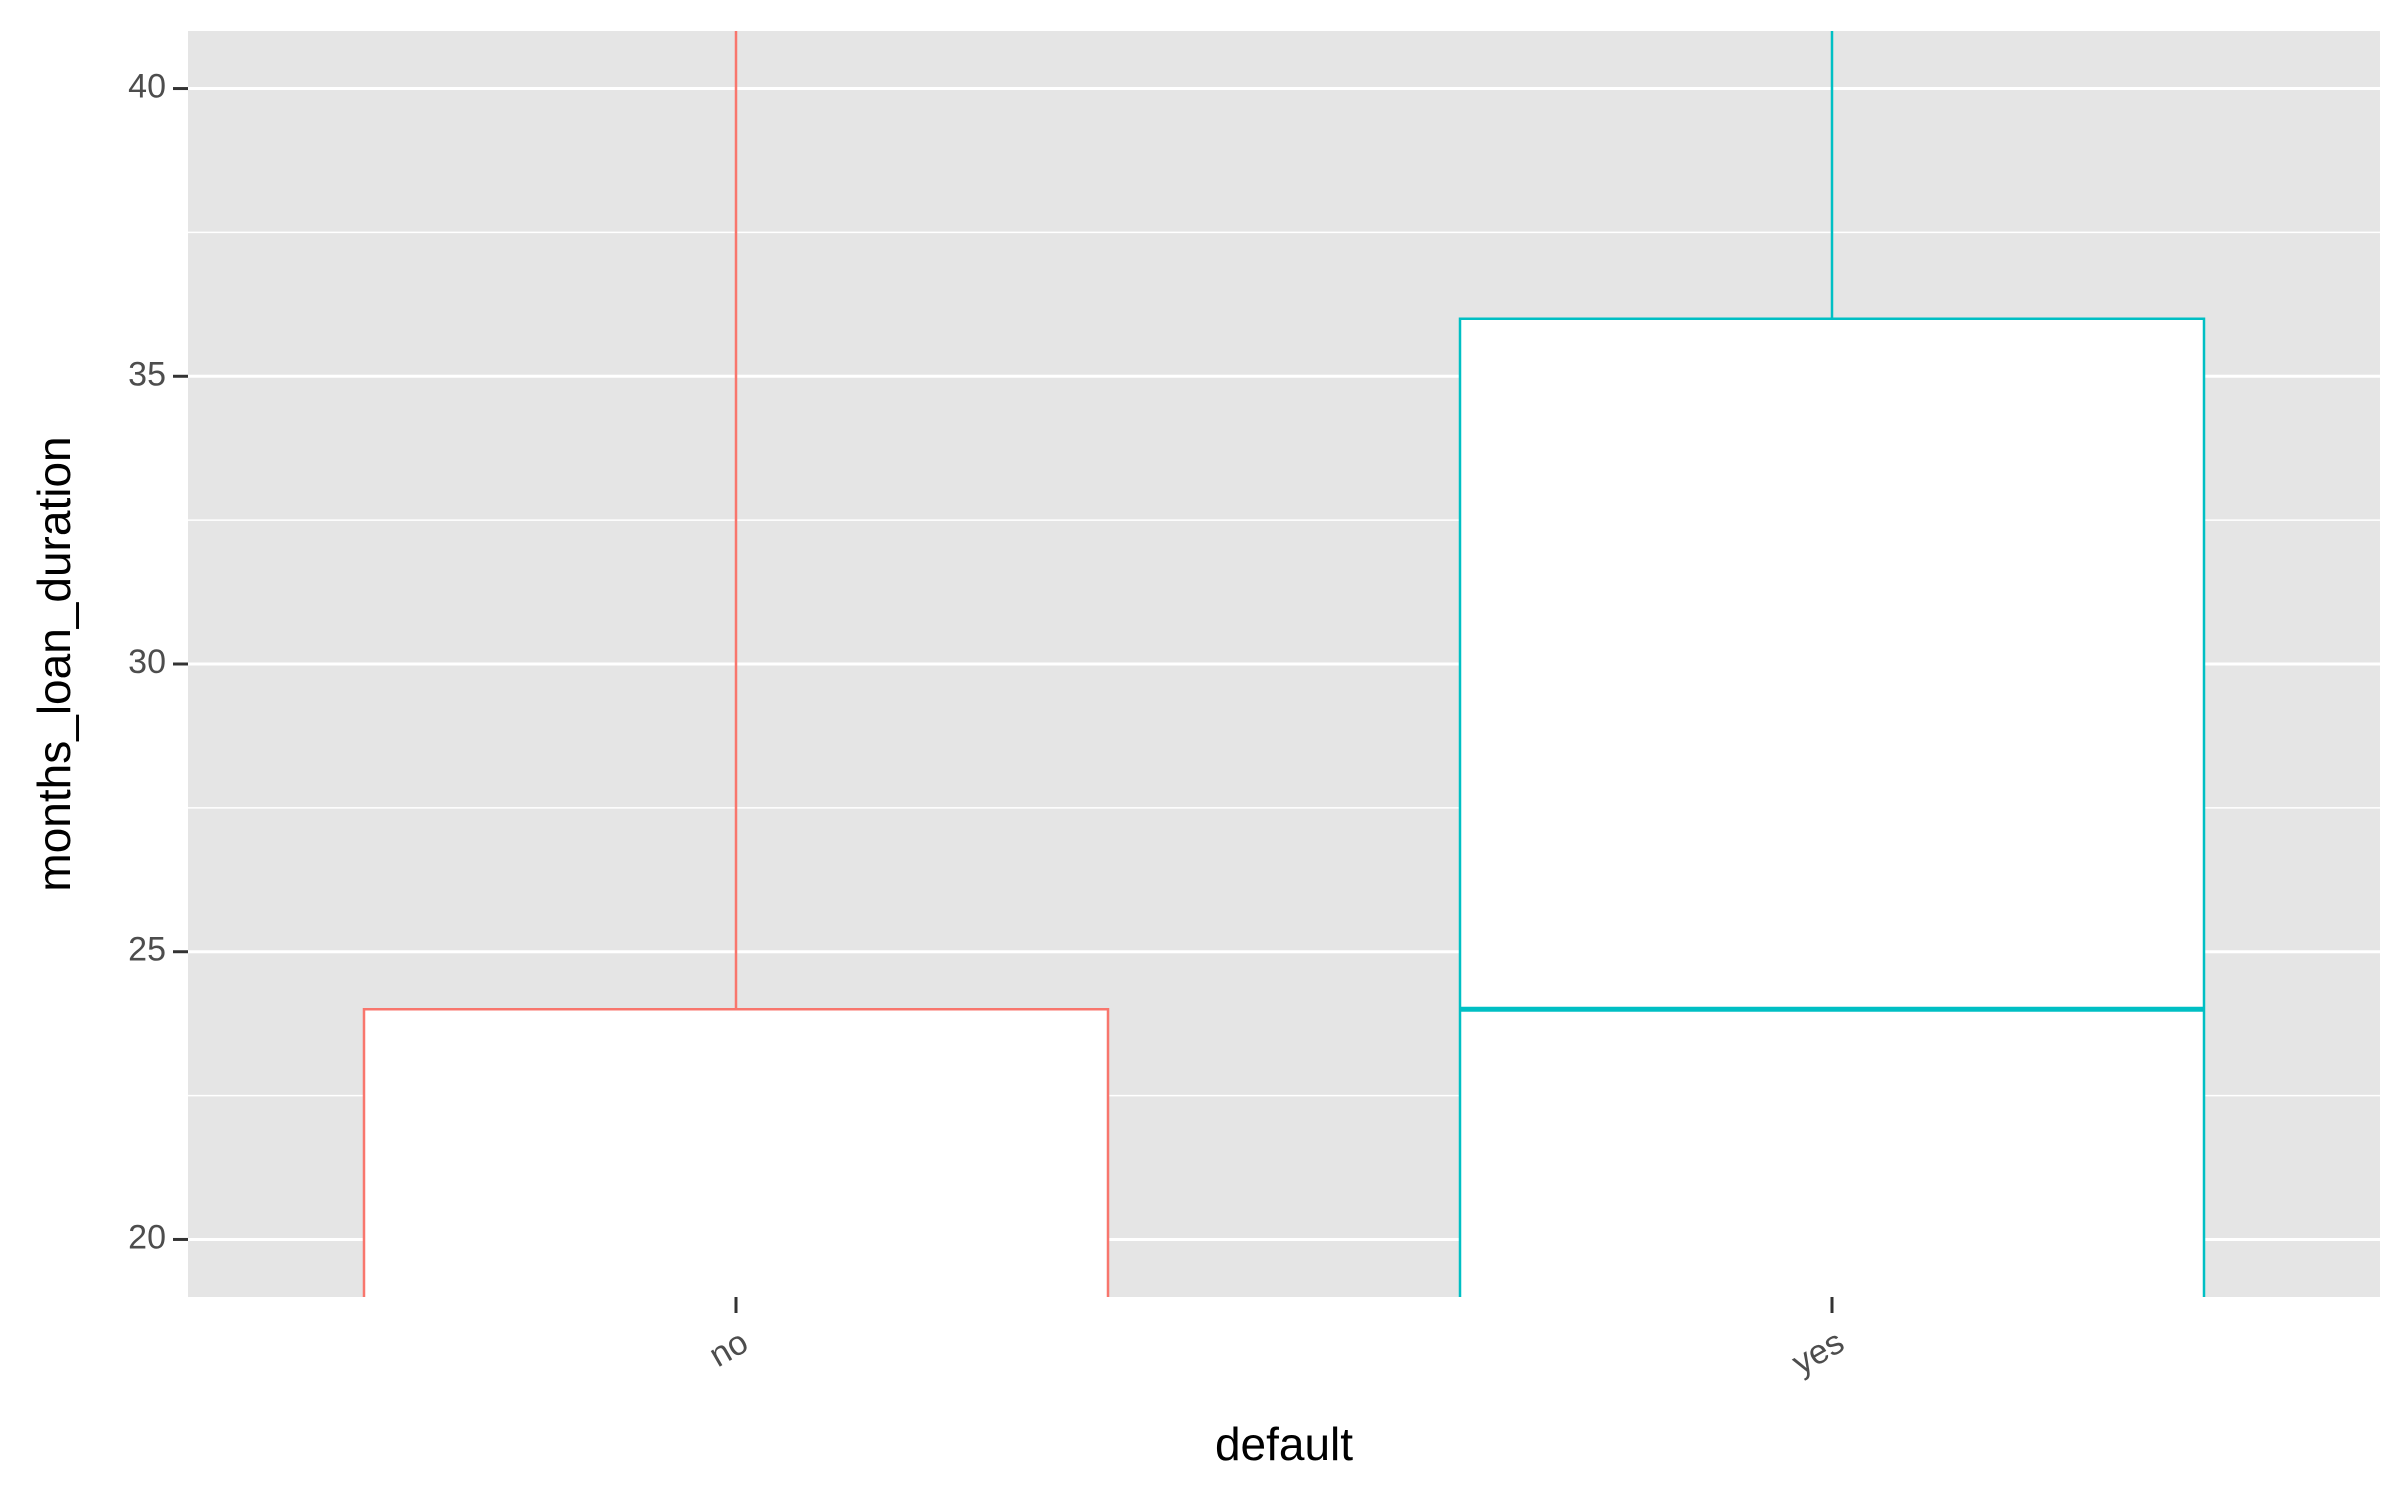  I want to click on y-tick-label: 35, so click(147, 374).